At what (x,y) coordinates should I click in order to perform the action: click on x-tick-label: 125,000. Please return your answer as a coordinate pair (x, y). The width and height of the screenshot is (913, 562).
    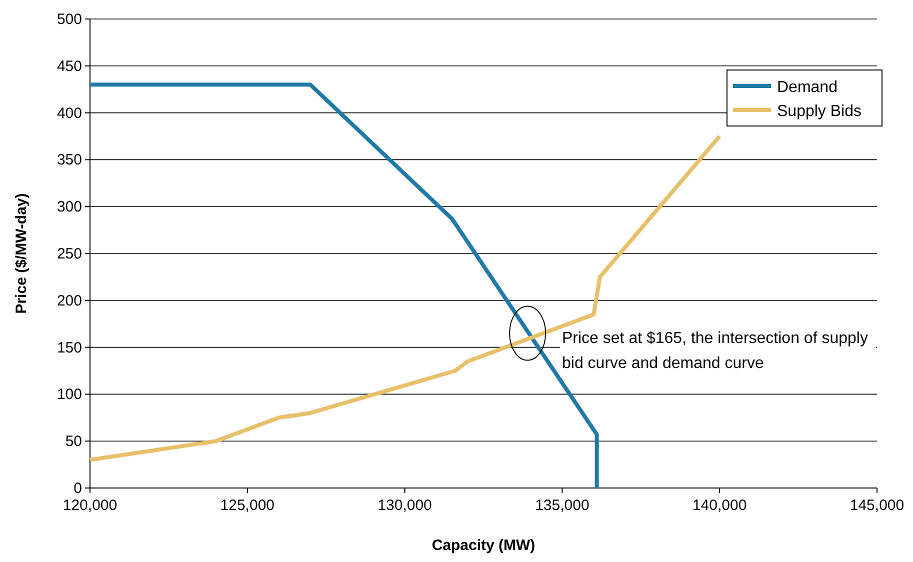
    Looking at the image, I should click on (247, 505).